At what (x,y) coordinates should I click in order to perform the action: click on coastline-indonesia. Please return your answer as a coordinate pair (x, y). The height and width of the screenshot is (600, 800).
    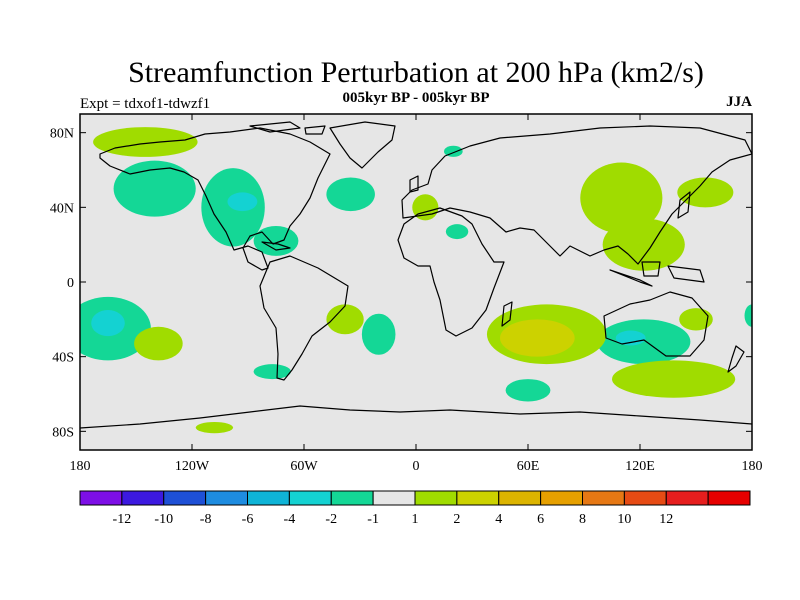
    Looking at the image, I should click on (657, 274).